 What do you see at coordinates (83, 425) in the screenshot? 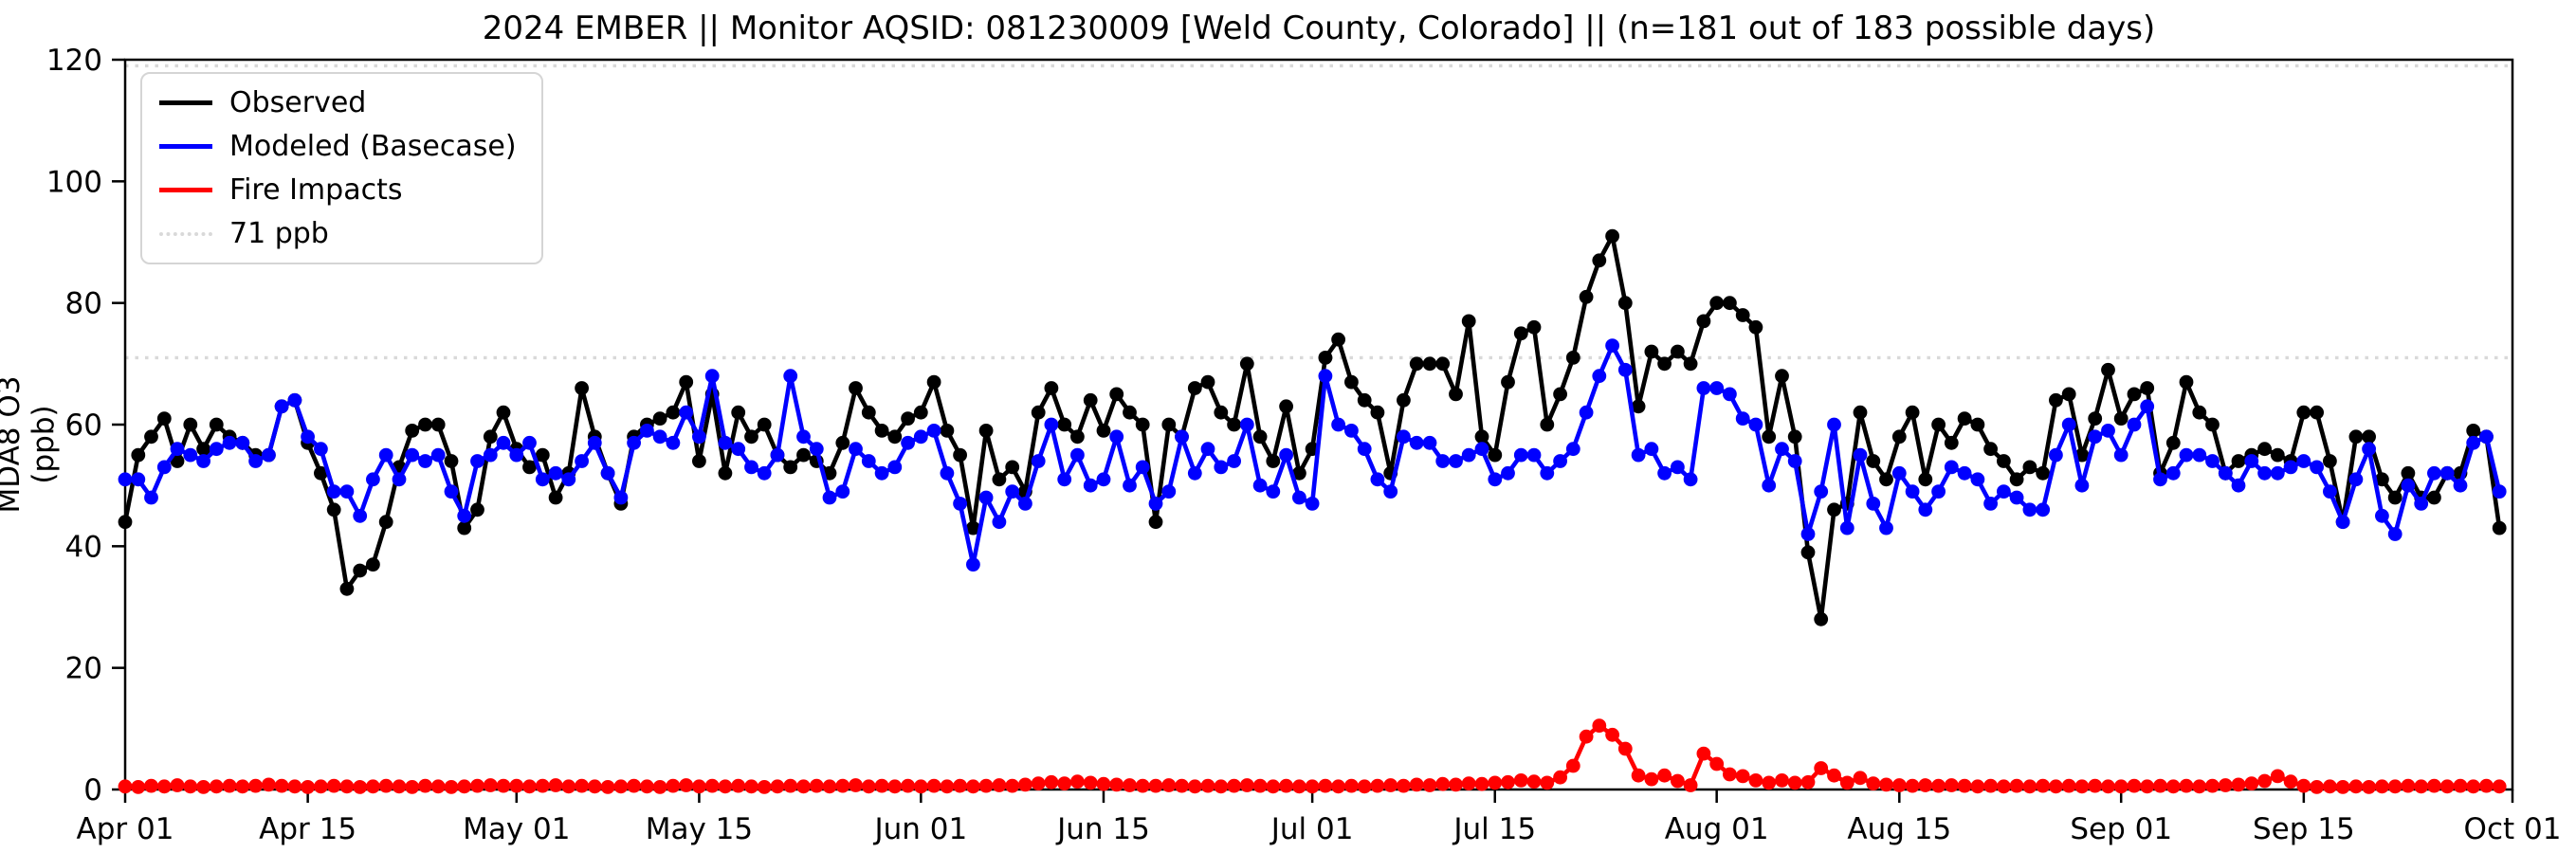
I see `y-tick-label: 60` at bounding box center [83, 425].